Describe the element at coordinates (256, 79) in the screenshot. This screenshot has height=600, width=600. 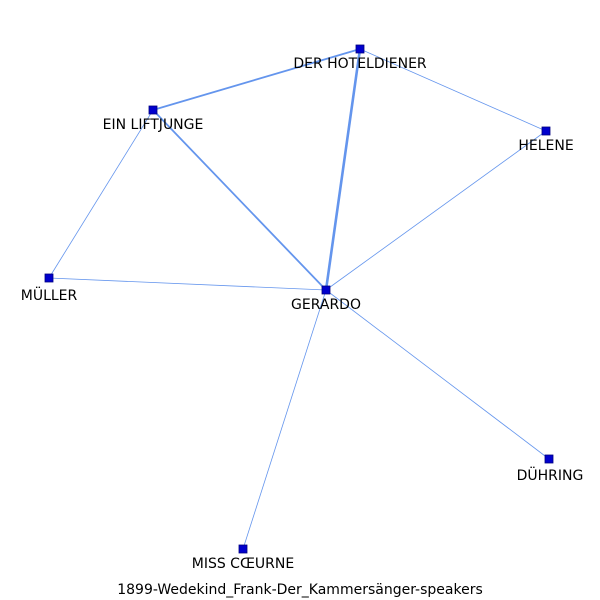
I see `edge-liftjunge-hoteldiener` at that location.